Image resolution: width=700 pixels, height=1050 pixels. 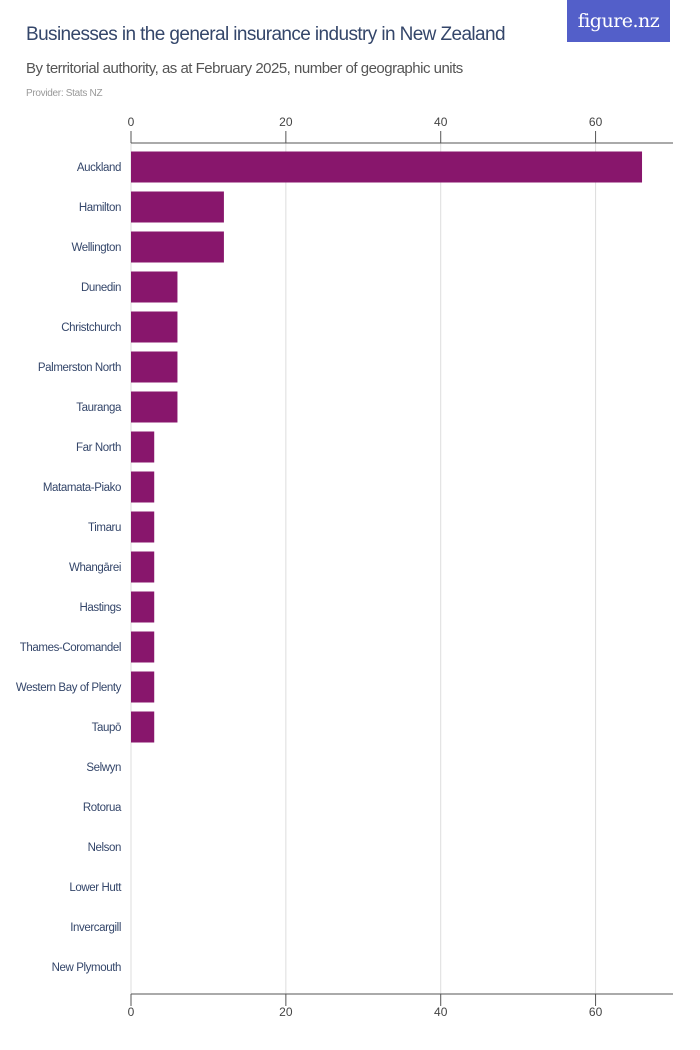 What do you see at coordinates (86, 968) in the screenshot?
I see `category-label: New Plymouth` at bounding box center [86, 968].